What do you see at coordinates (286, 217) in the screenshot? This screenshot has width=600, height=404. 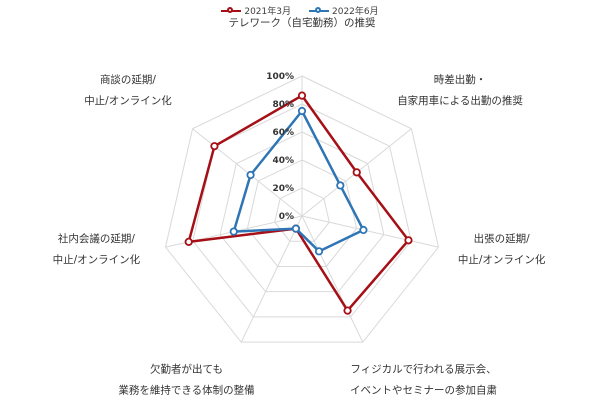 I see `tick-label: 0%` at bounding box center [286, 217].